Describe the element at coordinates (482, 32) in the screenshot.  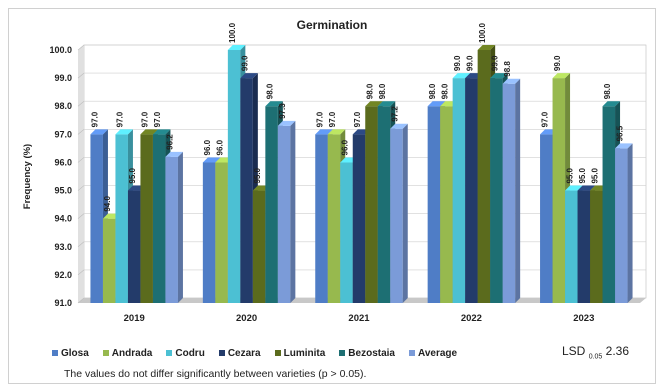
I see `data-label: 100.0` at that location.